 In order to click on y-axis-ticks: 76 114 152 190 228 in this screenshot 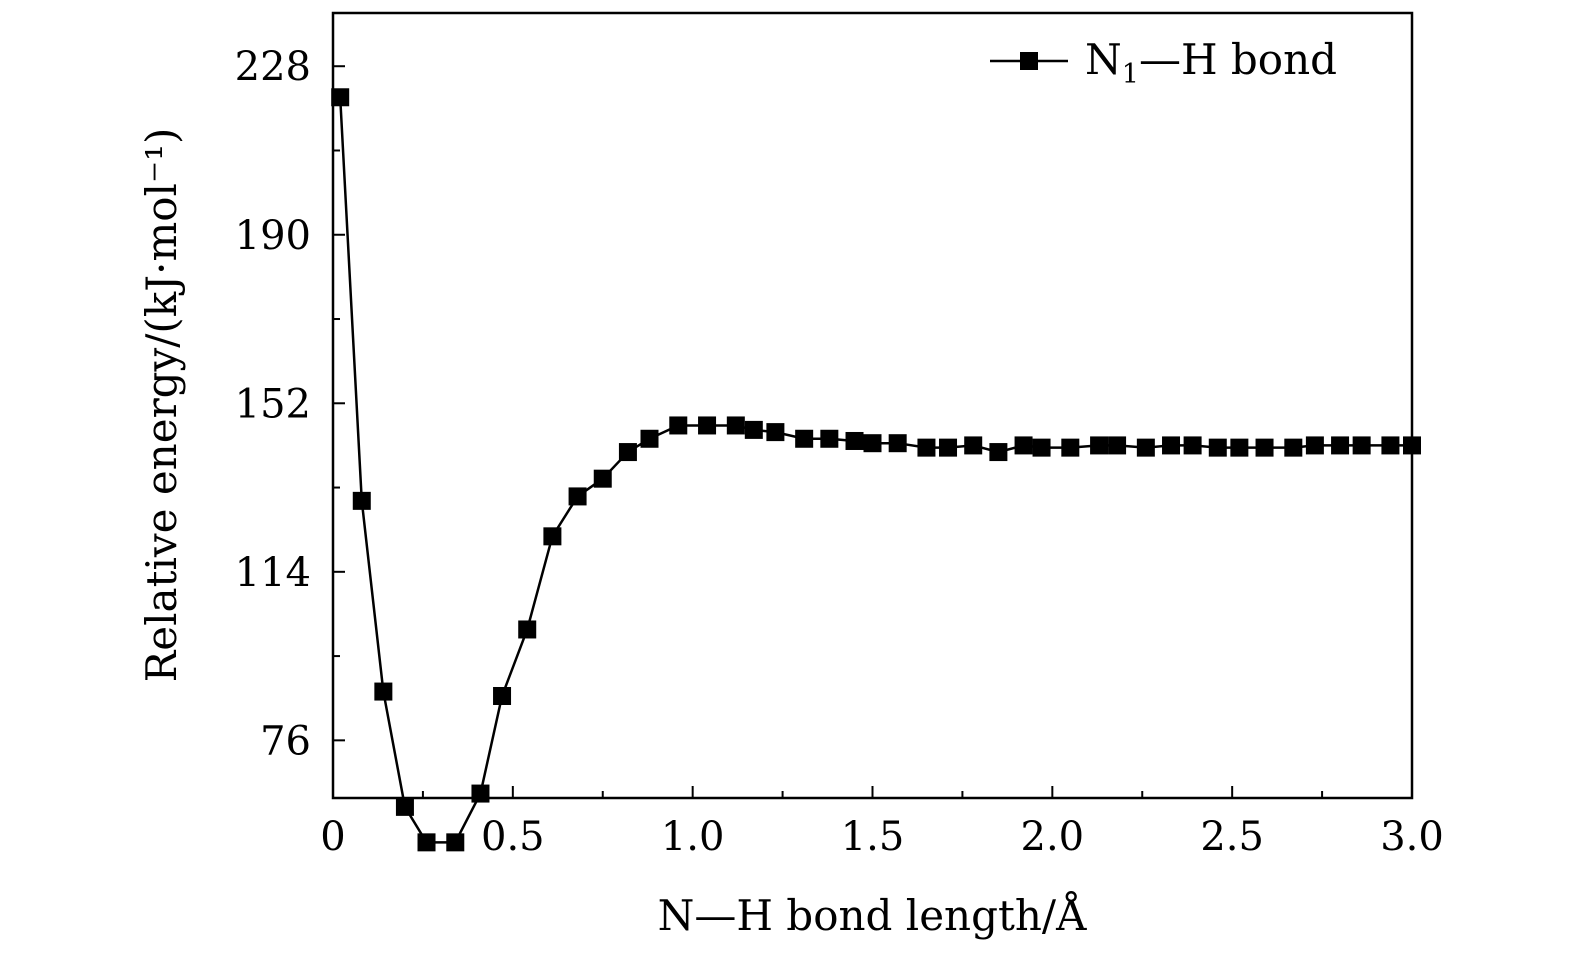, I will do `click(290, 404)`.